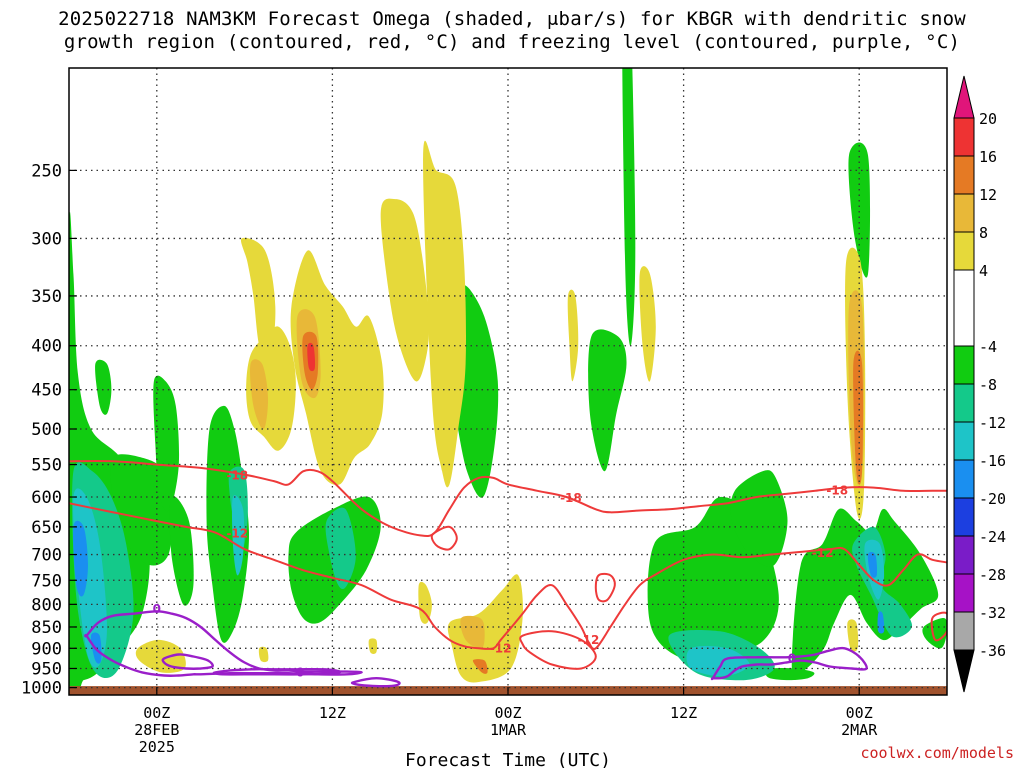 The width and height of the screenshot is (1024, 768). What do you see at coordinates (988, 119) in the screenshot?
I see `colorbar-tick-label: 20` at bounding box center [988, 119].